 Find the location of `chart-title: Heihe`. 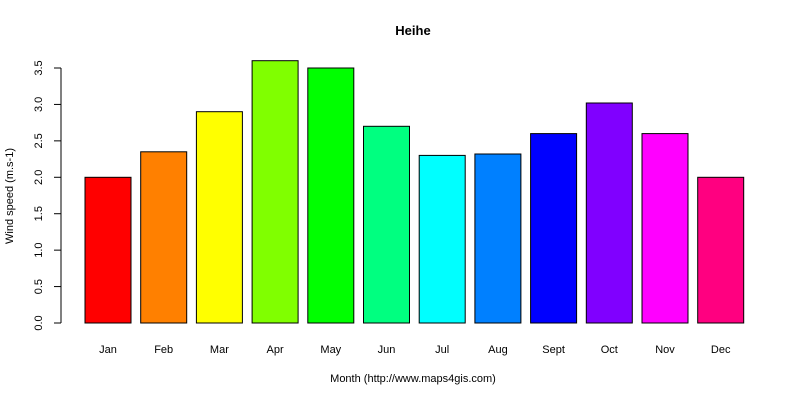

chart-title: Heihe is located at coordinates (412, 30).